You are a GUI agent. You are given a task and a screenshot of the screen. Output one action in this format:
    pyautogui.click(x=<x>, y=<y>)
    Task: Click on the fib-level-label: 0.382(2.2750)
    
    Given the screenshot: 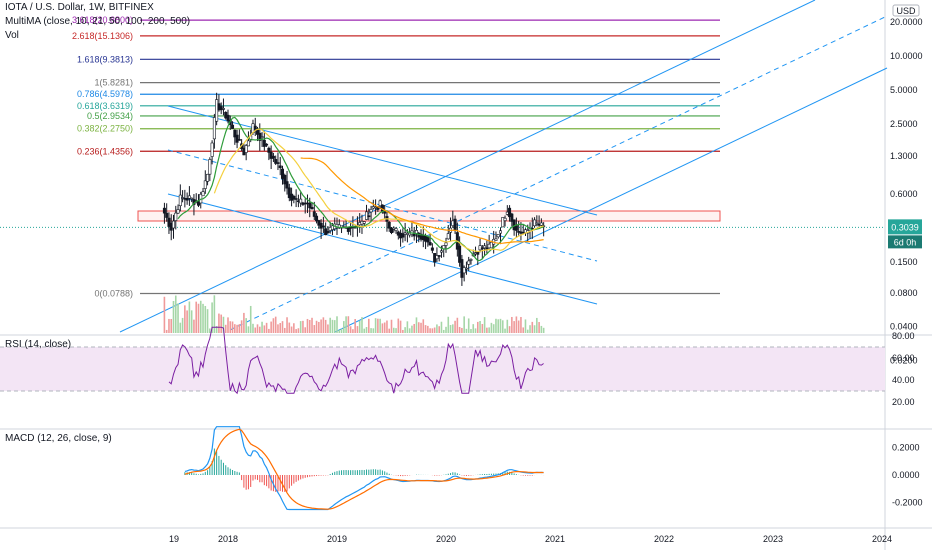 What is the action you would take?
    pyautogui.click(x=105, y=129)
    